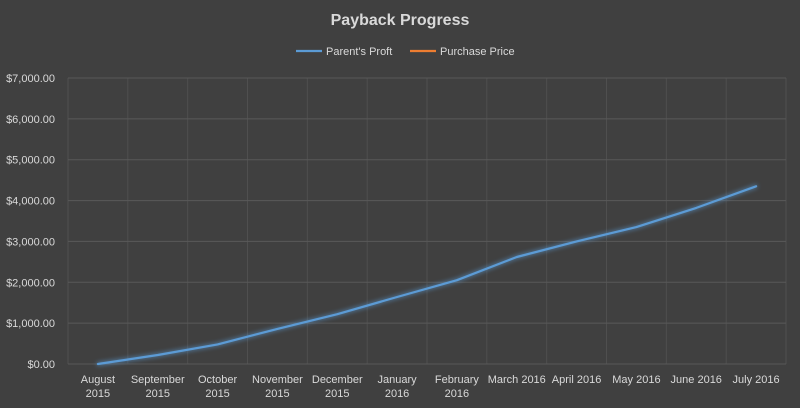 The height and width of the screenshot is (408, 800). What do you see at coordinates (756, 380) in the screenshot?
I see `x-tick-label: July 2016` at bounding box center [756, 380].